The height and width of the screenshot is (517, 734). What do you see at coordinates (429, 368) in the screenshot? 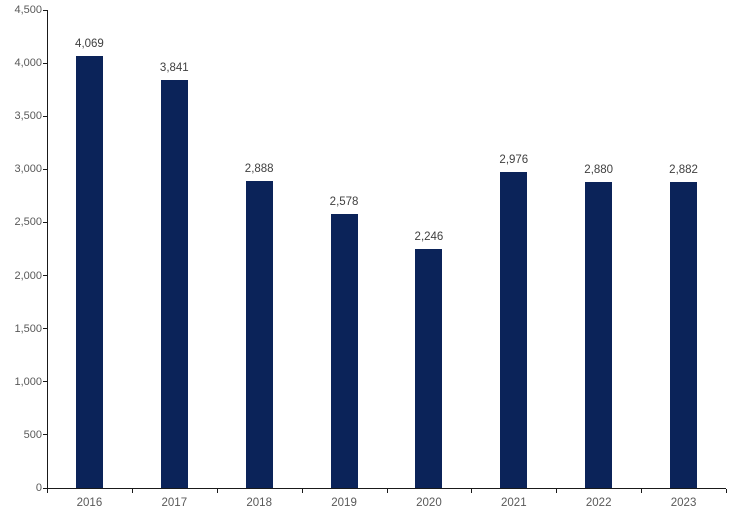
I see `bar-2020` at bounding box center [429, 368].